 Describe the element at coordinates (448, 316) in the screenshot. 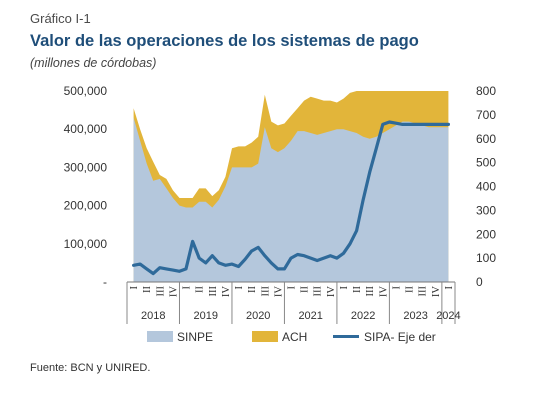

I see `year-label: 2024` at that location.